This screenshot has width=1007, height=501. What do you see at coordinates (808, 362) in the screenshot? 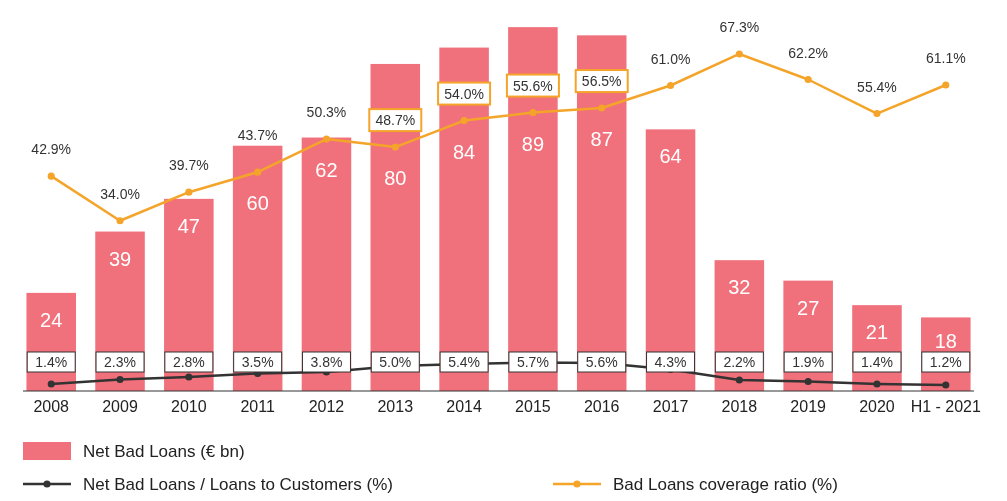
I see `data-label: 1.9%` at bounding box center [808, 362].